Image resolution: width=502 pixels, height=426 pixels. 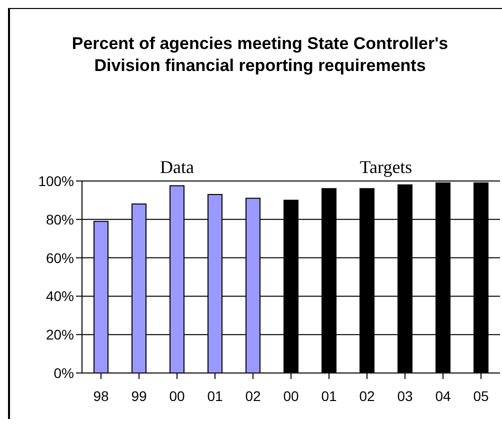 What do you see at coordinates (443, 396) in the screenshot?
I see `x-tick-label: 04` at bounding box center [443, 396].